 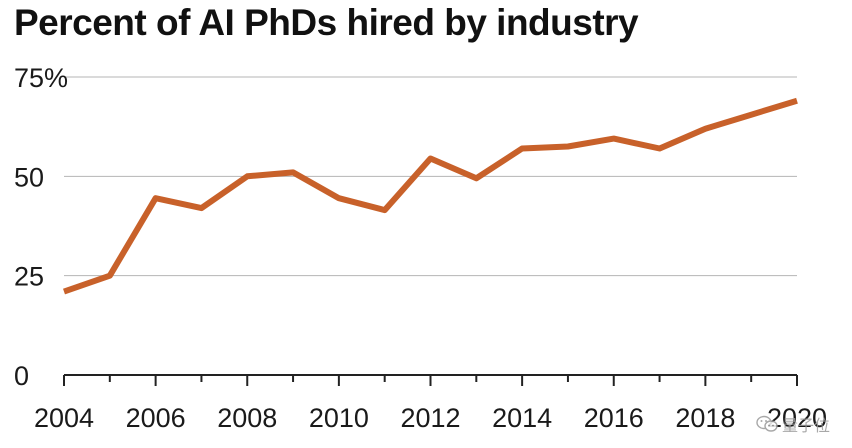 What do you see at coordinates (41, 78) in the screenshot?
I see `y-tick-label-75: 75%` at bounding box center [41, 78].